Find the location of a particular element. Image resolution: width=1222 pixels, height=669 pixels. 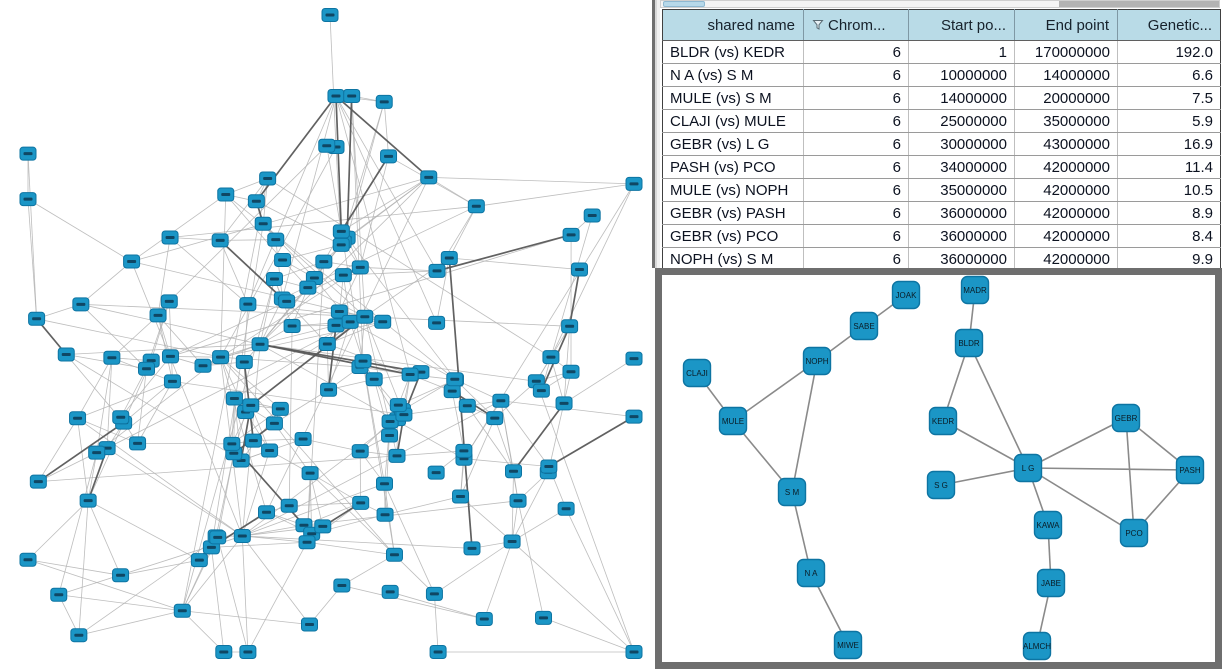

network-node-sm: S M is located at coordinates (792, 492).